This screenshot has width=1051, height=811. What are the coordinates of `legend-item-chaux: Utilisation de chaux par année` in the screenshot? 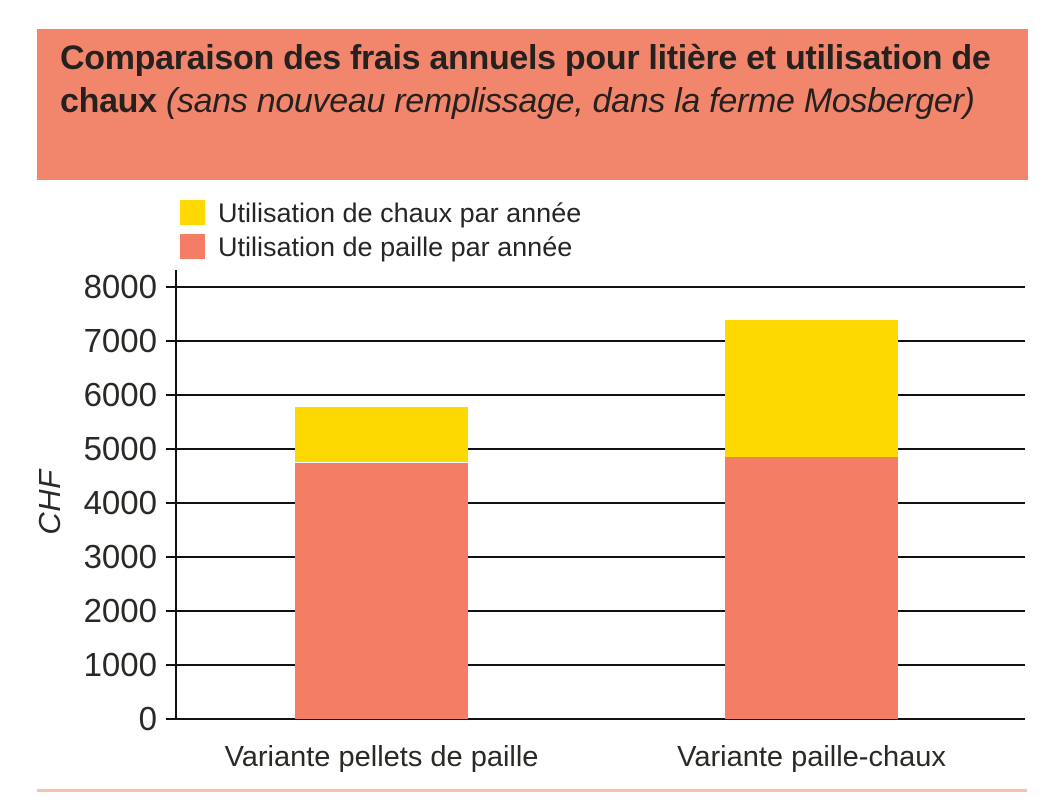 It's located at (380, 213).